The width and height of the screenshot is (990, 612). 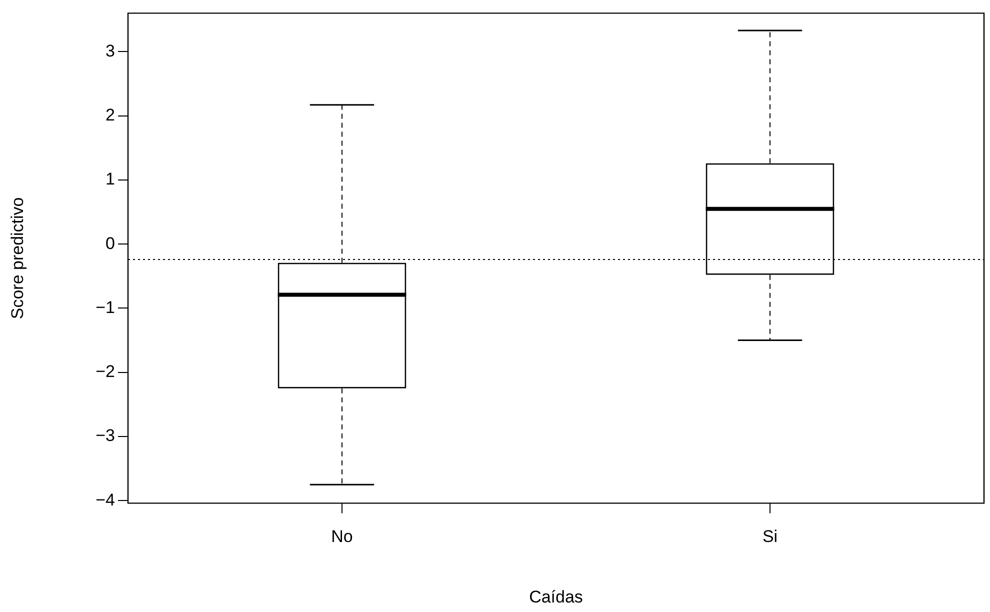 What do you see at coordinates (105, 436) in the screenshot?
I see `y-tick-label: −3` at bounding box center [105, 436].